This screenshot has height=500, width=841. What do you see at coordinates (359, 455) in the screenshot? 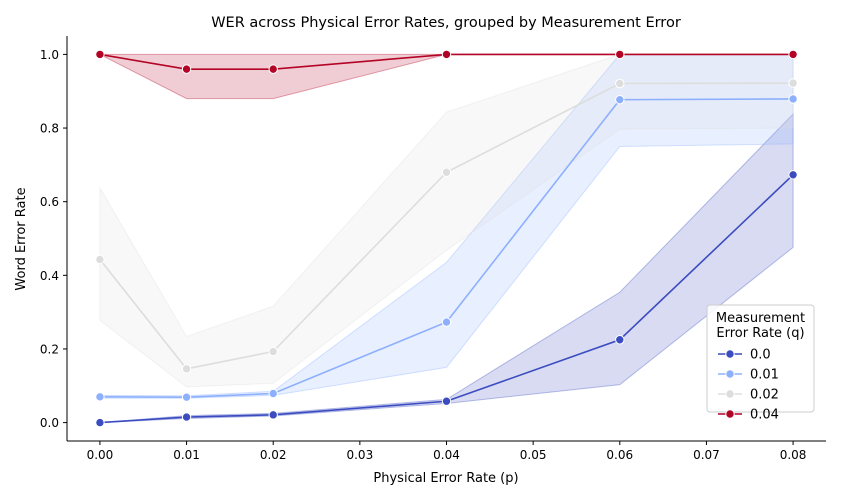
I see `x-tick-label: 0.03` at bounding box center [359, 455].